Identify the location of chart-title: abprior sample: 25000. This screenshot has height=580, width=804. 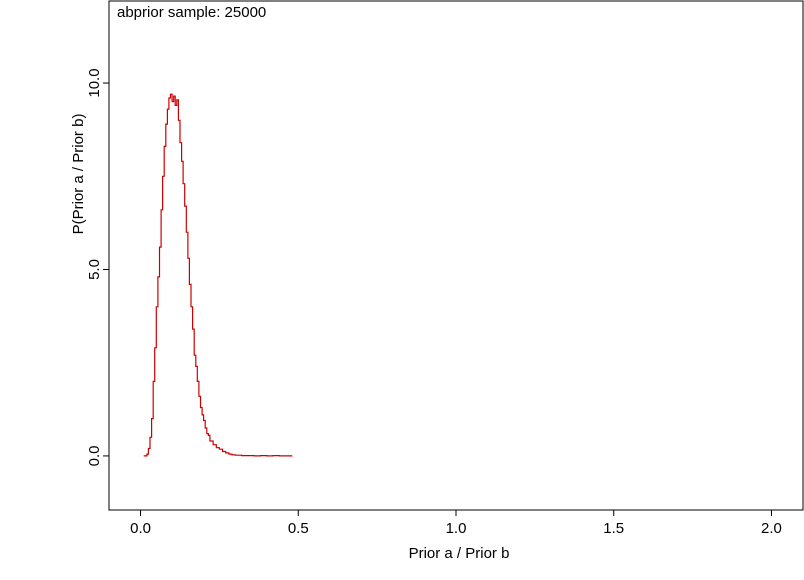
(191, 12).